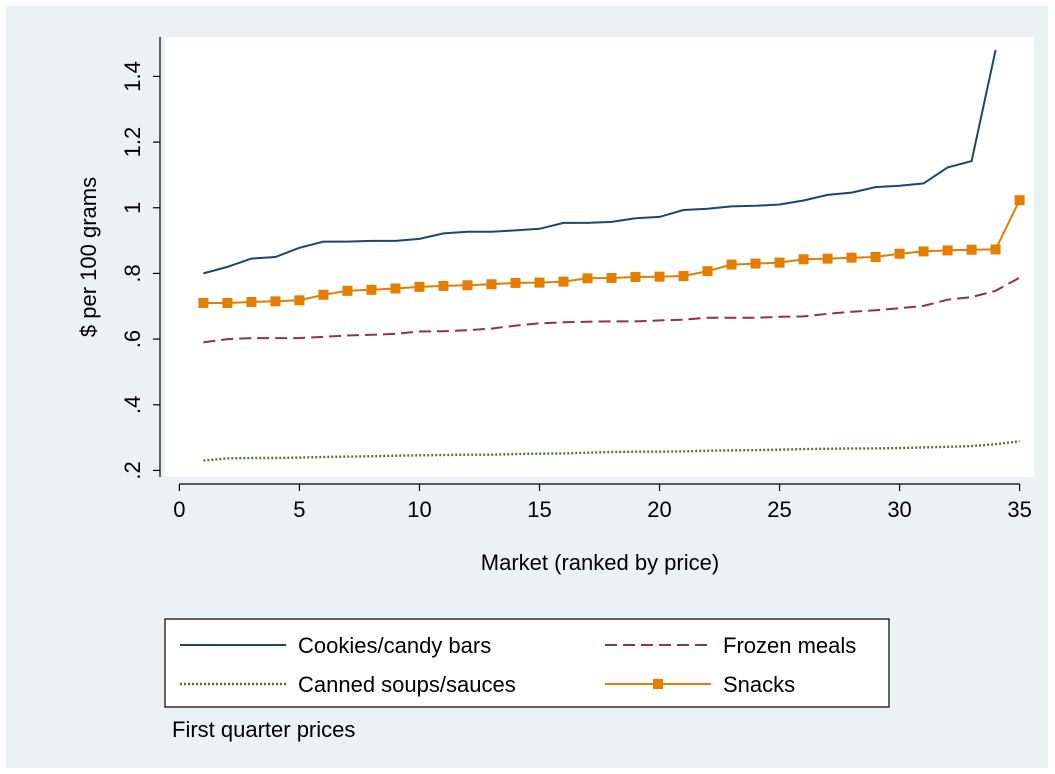  I want to click on x-axis: 0 5 10 15 20 25 30 35, so click(602, 502).